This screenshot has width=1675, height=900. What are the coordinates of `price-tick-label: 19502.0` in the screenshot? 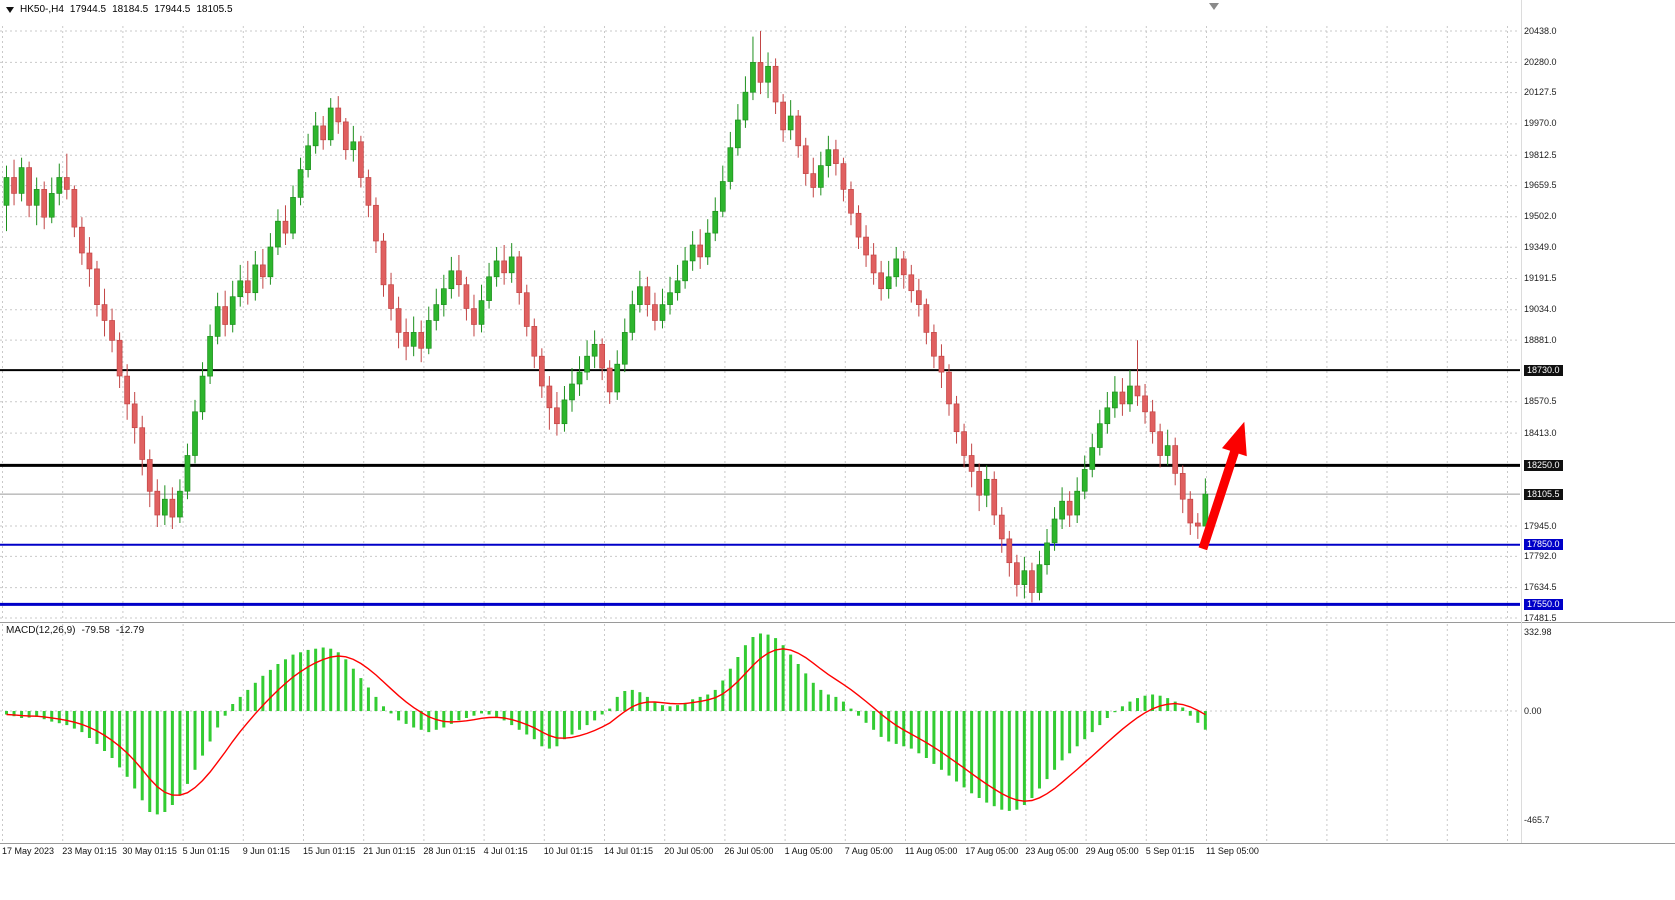 It's located at (1540, 216).